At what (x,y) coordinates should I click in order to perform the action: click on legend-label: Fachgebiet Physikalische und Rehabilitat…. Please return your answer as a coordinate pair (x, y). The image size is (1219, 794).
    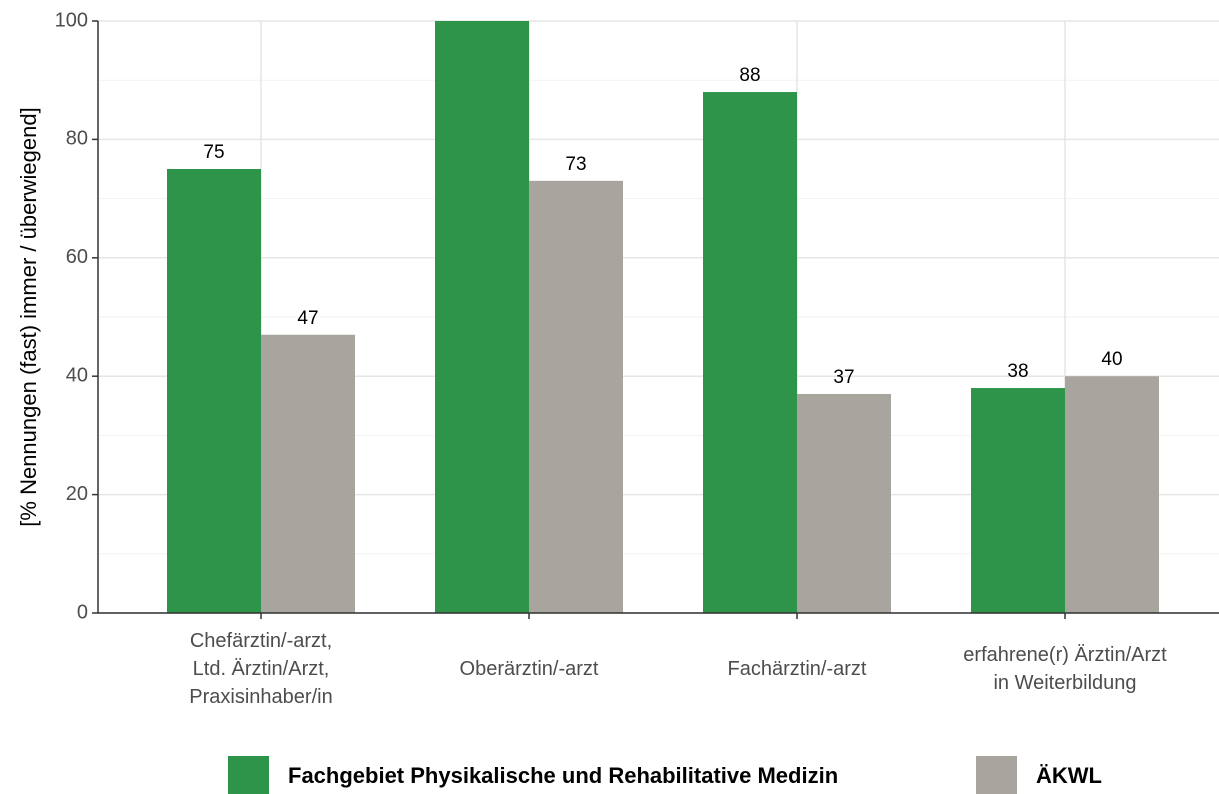
    Looking at the image, I should click on (563, 775).